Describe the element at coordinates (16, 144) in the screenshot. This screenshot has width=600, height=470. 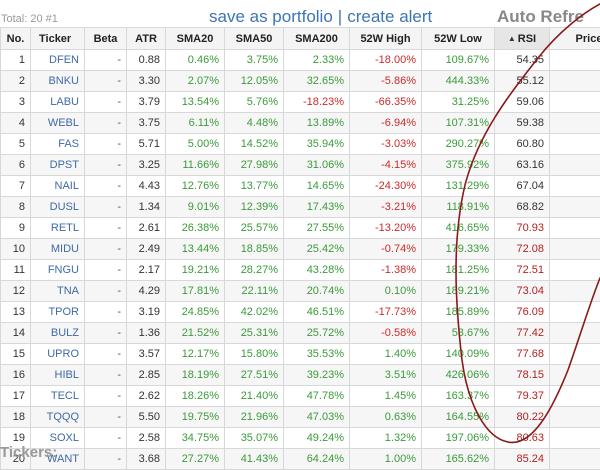
I see `row-number: 5` at that location.